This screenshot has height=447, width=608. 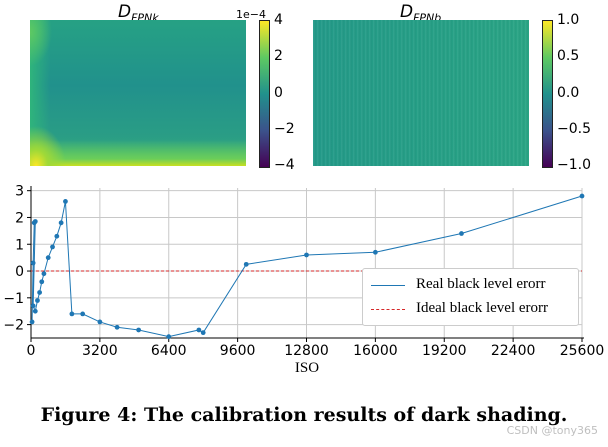 I want to click on y-tick-label: 2, so click(x=19, y=218).